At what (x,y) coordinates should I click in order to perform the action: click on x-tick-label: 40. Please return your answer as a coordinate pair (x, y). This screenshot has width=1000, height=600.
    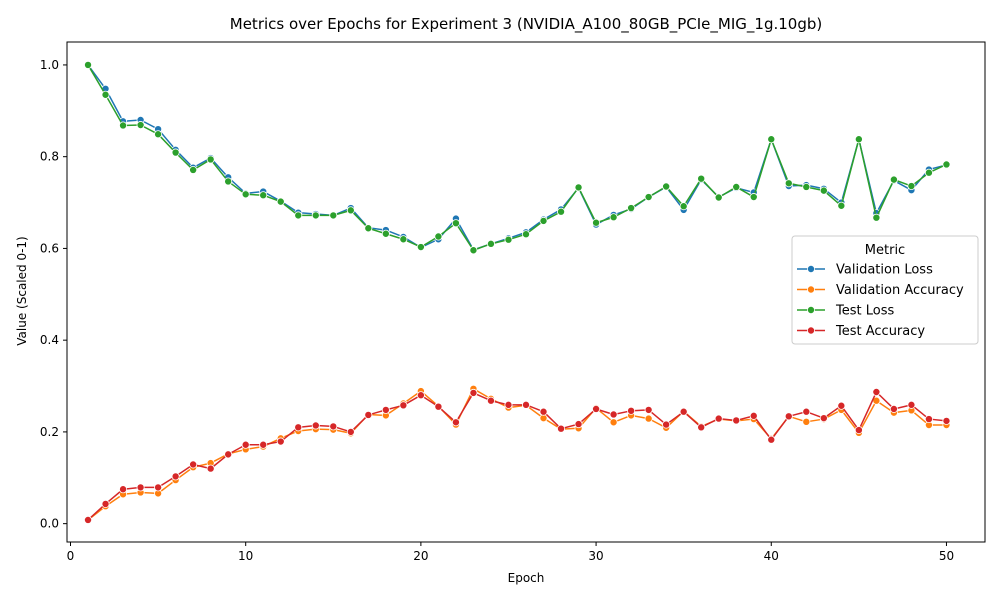
    Looking at the image, I should click on (771, 556).